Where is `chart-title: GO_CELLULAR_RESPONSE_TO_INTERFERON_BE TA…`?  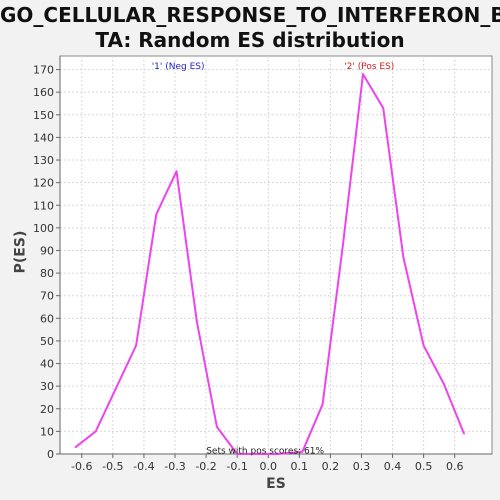
chart-title: GO_CELLULAR_RESPONSE_TO_INTERFERON_BE TA… is located at coordinates (250, 28).